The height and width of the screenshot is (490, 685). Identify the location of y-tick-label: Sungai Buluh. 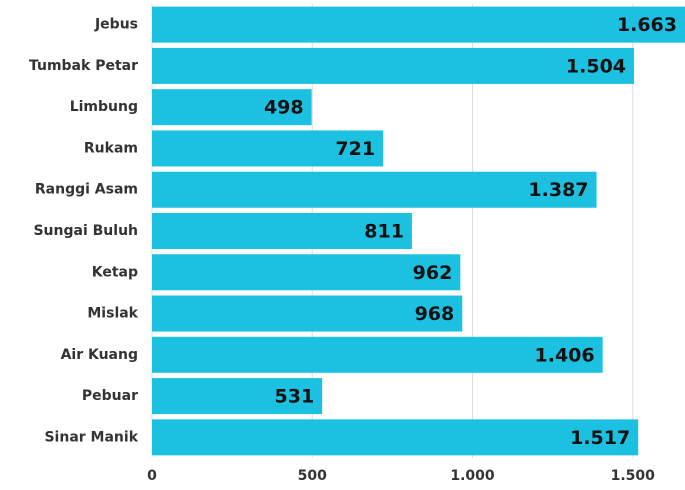
(85, 231).